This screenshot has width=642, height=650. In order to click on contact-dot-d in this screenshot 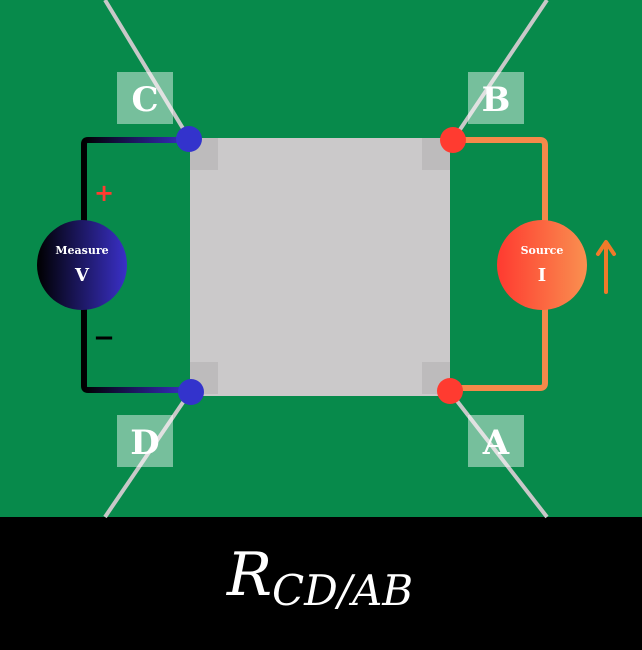, I will do `click(191, 392)`.